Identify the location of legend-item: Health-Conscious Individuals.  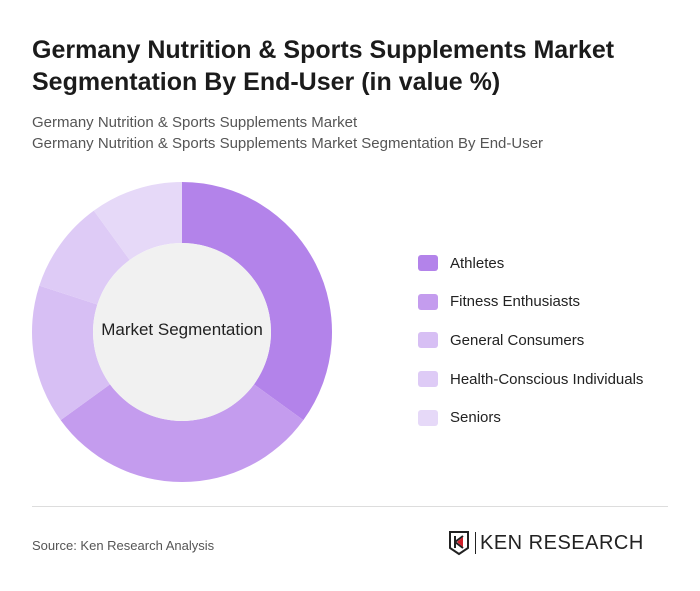
(530, 379).